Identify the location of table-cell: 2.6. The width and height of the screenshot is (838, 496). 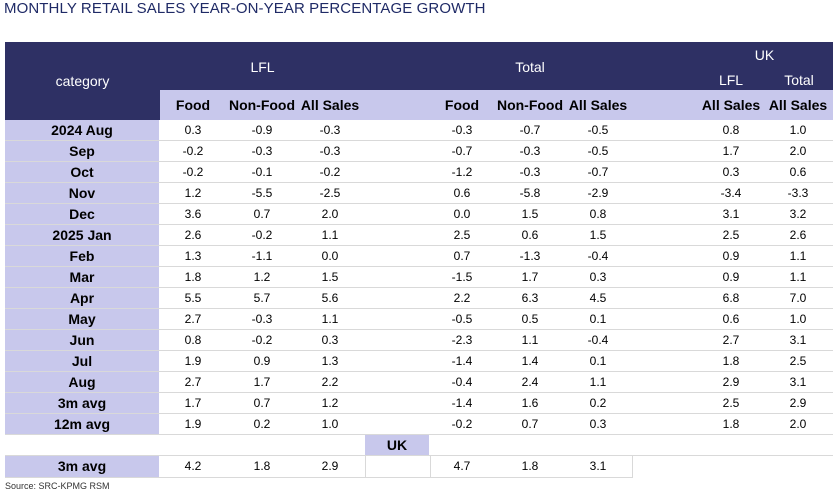
(193, 235).